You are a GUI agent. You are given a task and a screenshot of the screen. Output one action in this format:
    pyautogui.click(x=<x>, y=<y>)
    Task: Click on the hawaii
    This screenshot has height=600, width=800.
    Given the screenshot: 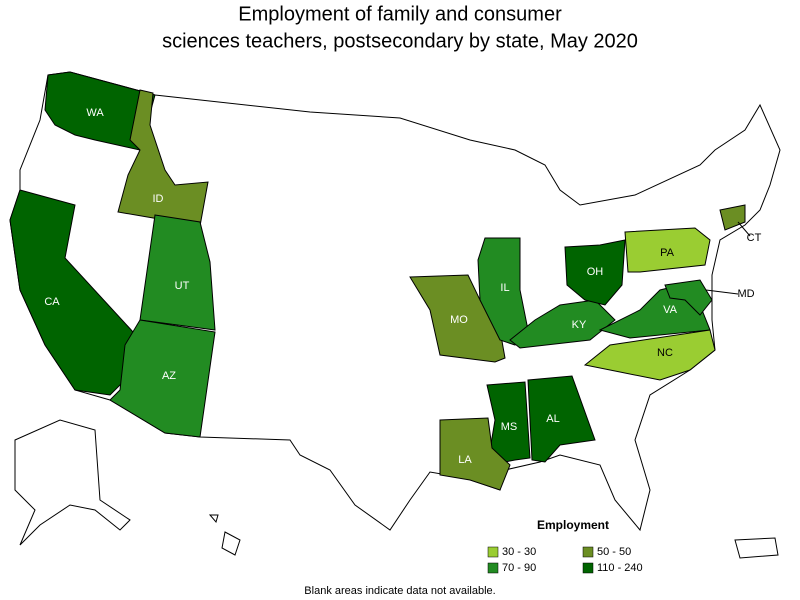 What is the action you would take?
    pyautogui.click(x=224, y=535)
    